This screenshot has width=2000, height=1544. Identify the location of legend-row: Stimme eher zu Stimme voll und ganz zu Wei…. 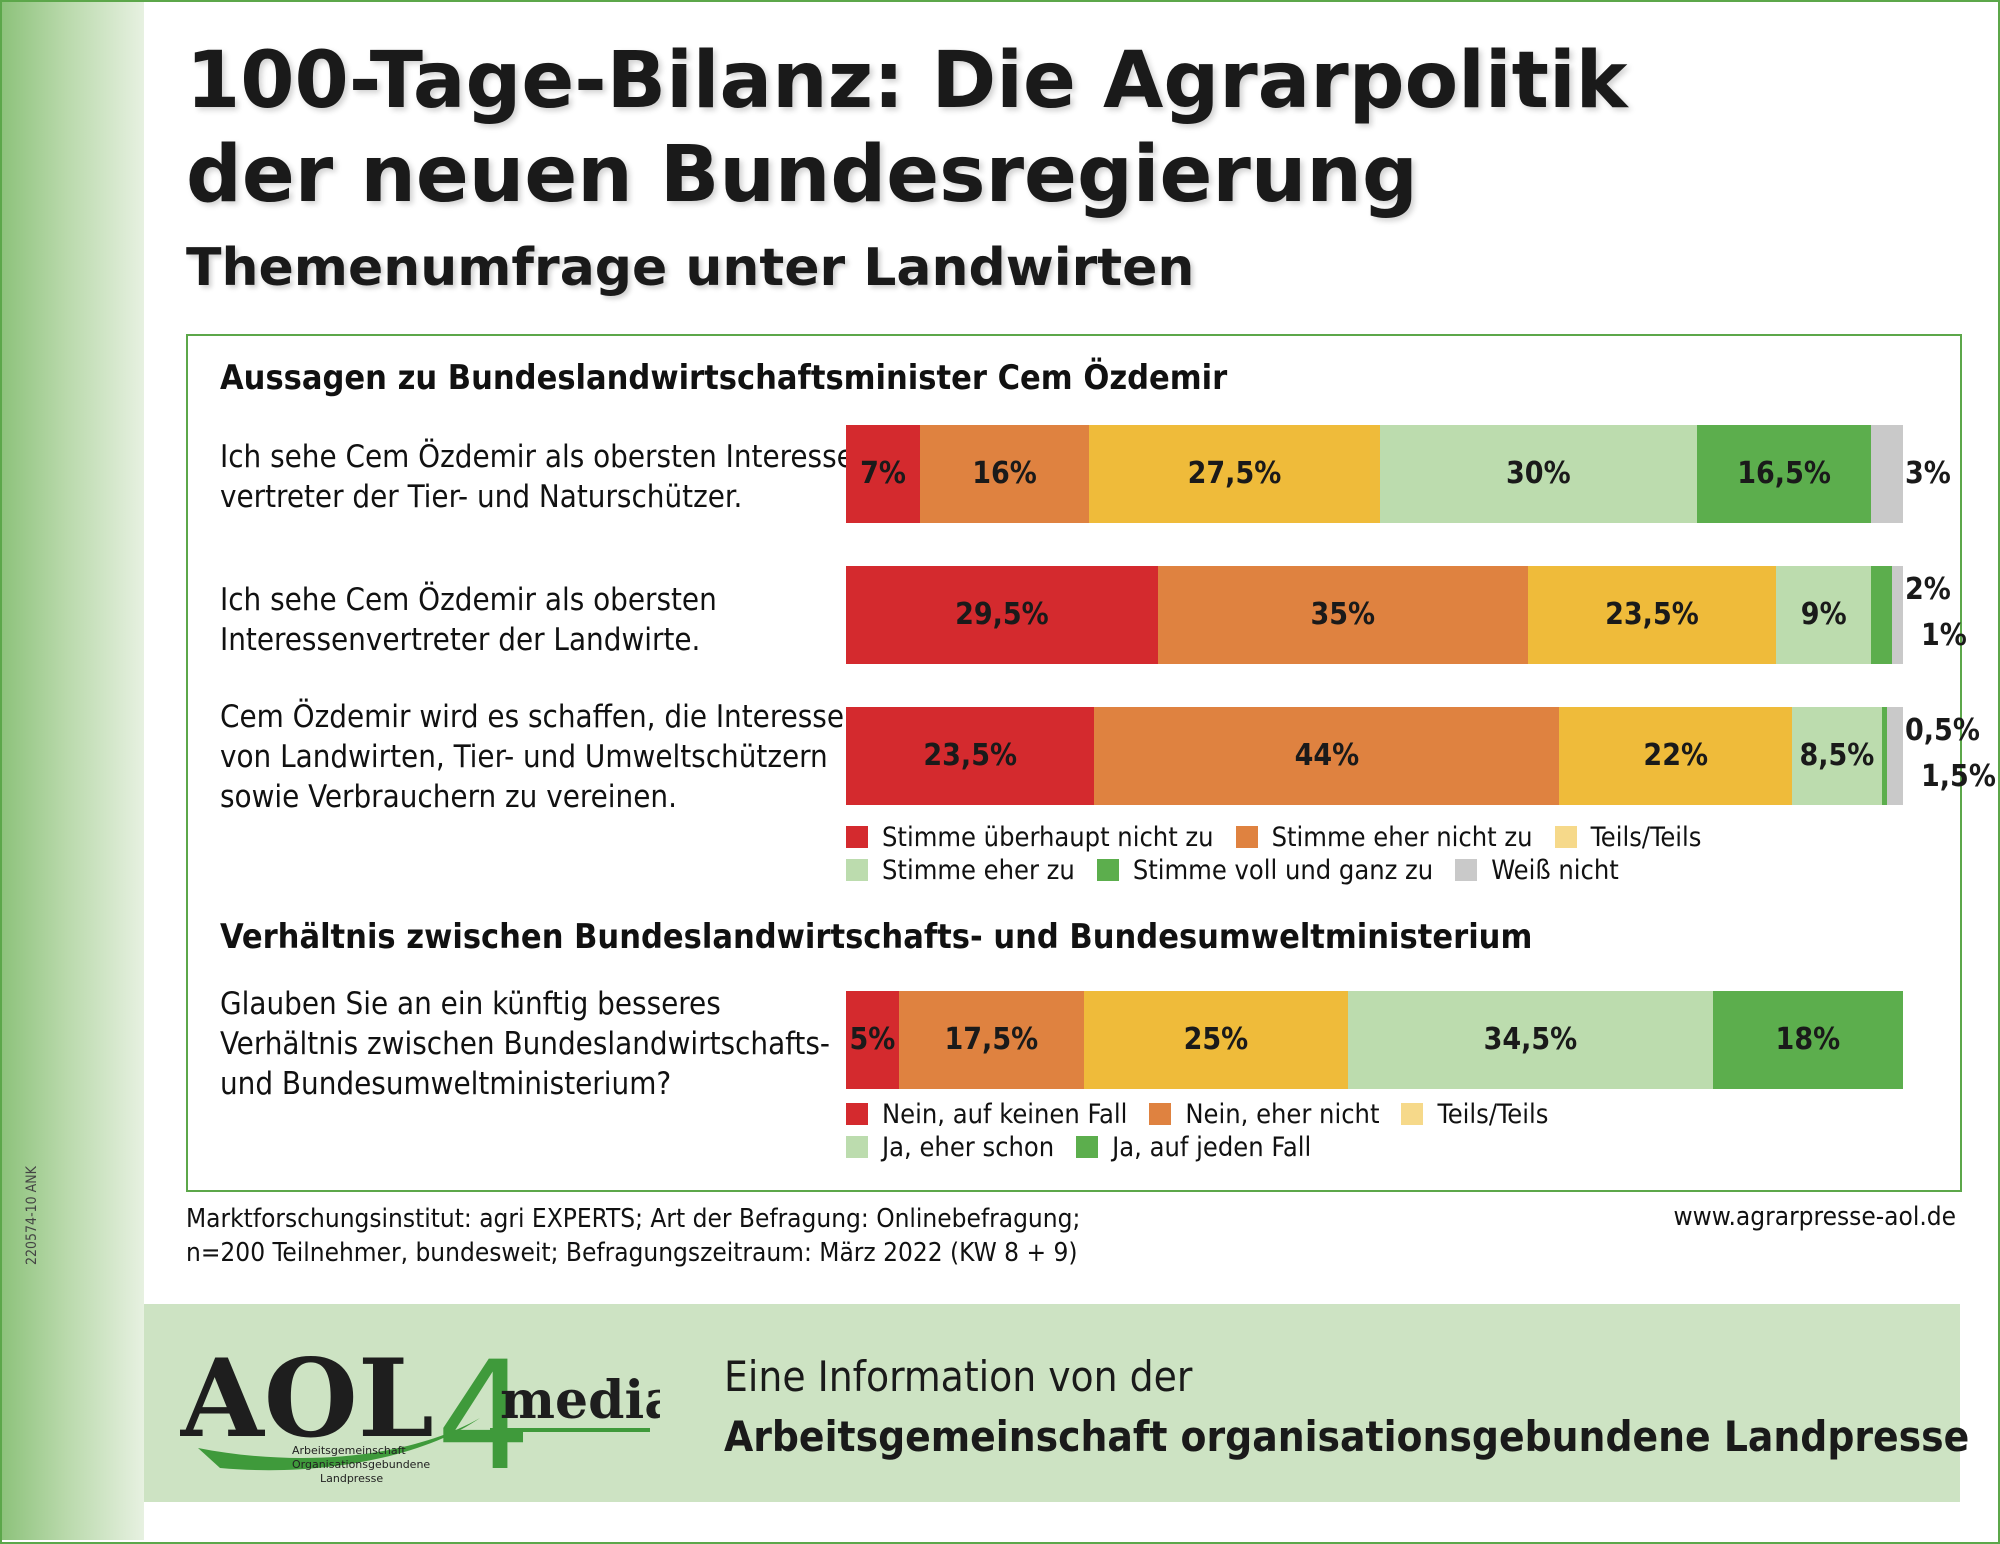
(1243, 870).